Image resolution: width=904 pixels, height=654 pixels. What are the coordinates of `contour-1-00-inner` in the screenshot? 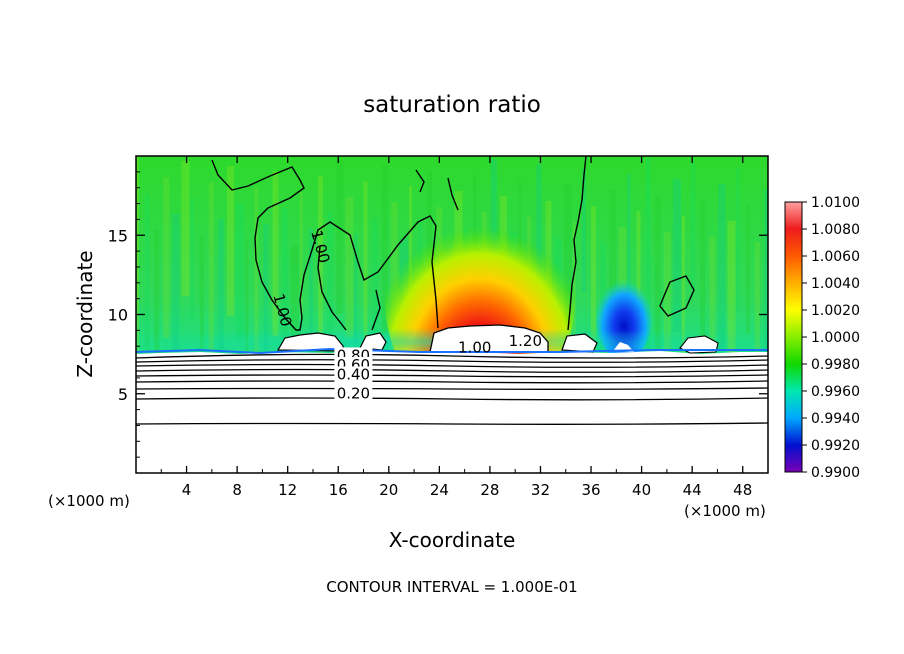 It's located at (332, 288).